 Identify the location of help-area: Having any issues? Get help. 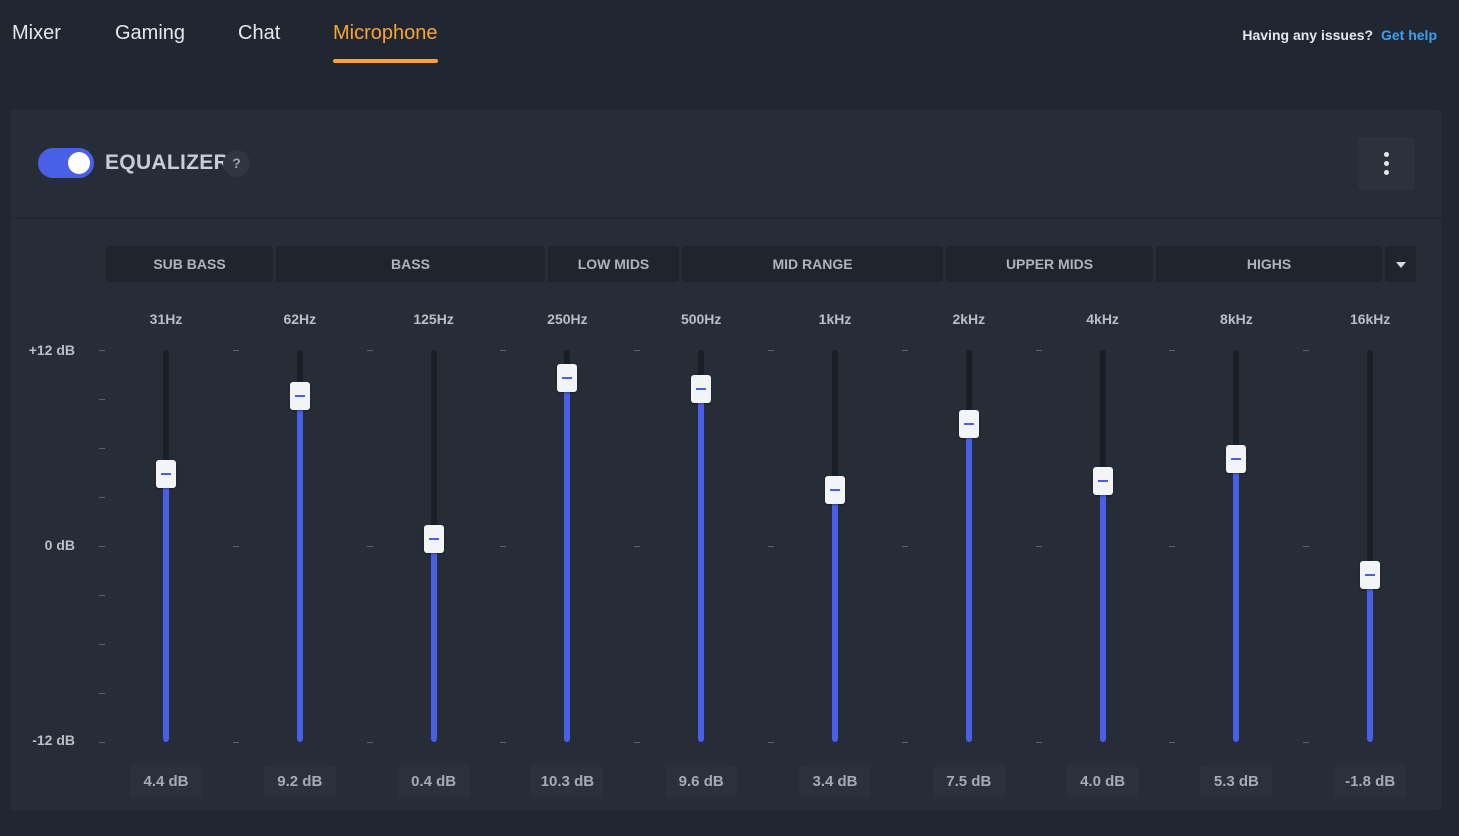
(1339, 35).